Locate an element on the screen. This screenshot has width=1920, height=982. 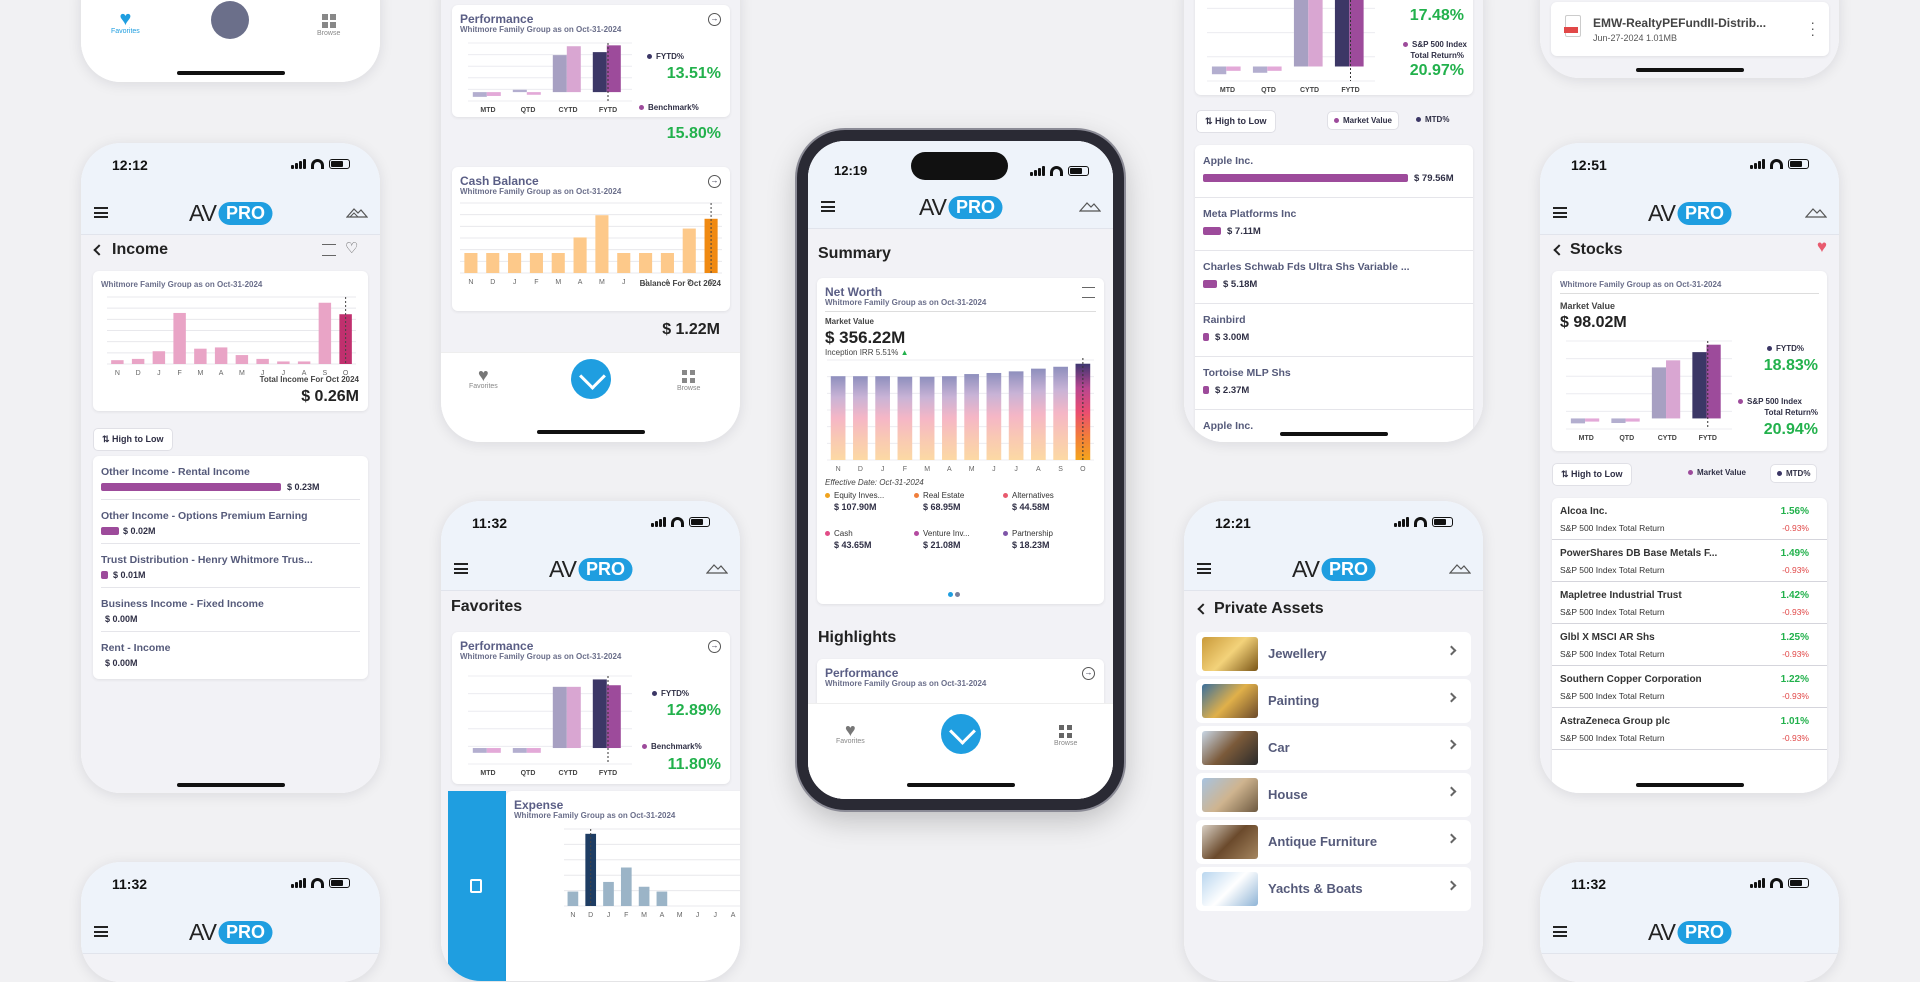
av-pro-logo: AV PRO is located at coordinates (1333, 569).